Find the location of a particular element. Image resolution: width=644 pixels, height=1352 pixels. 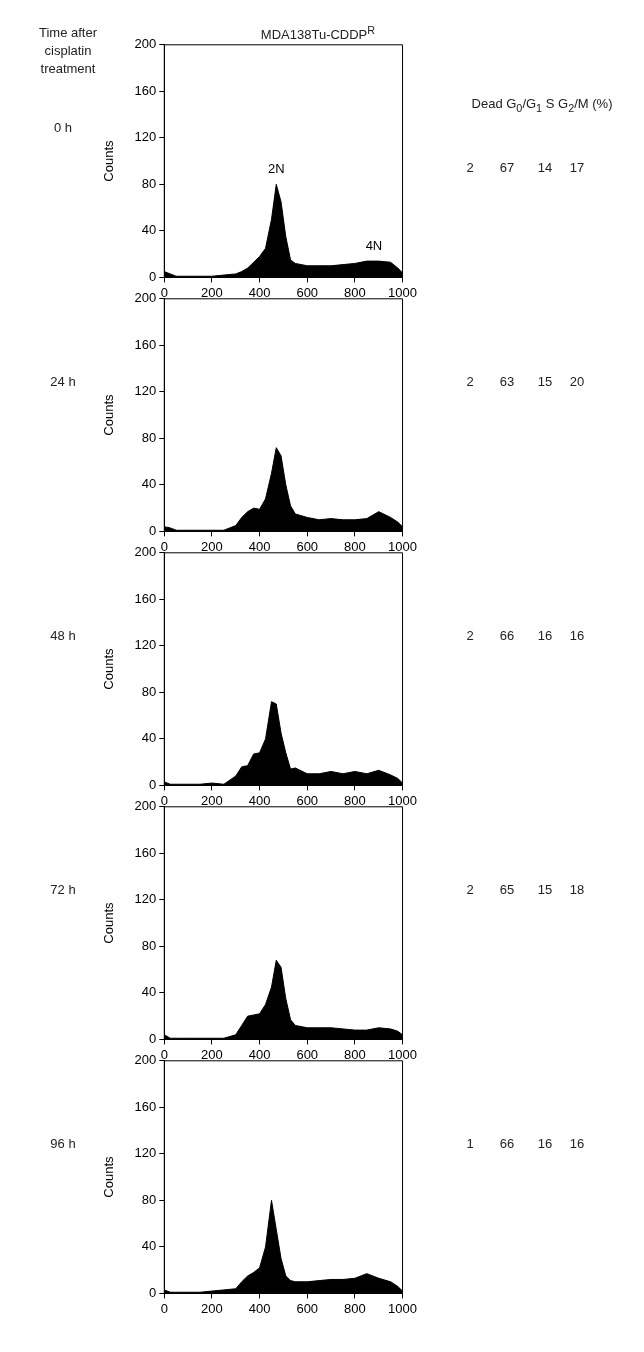

text: Time after cisplatin treatment is located at coordinates (68, 51).